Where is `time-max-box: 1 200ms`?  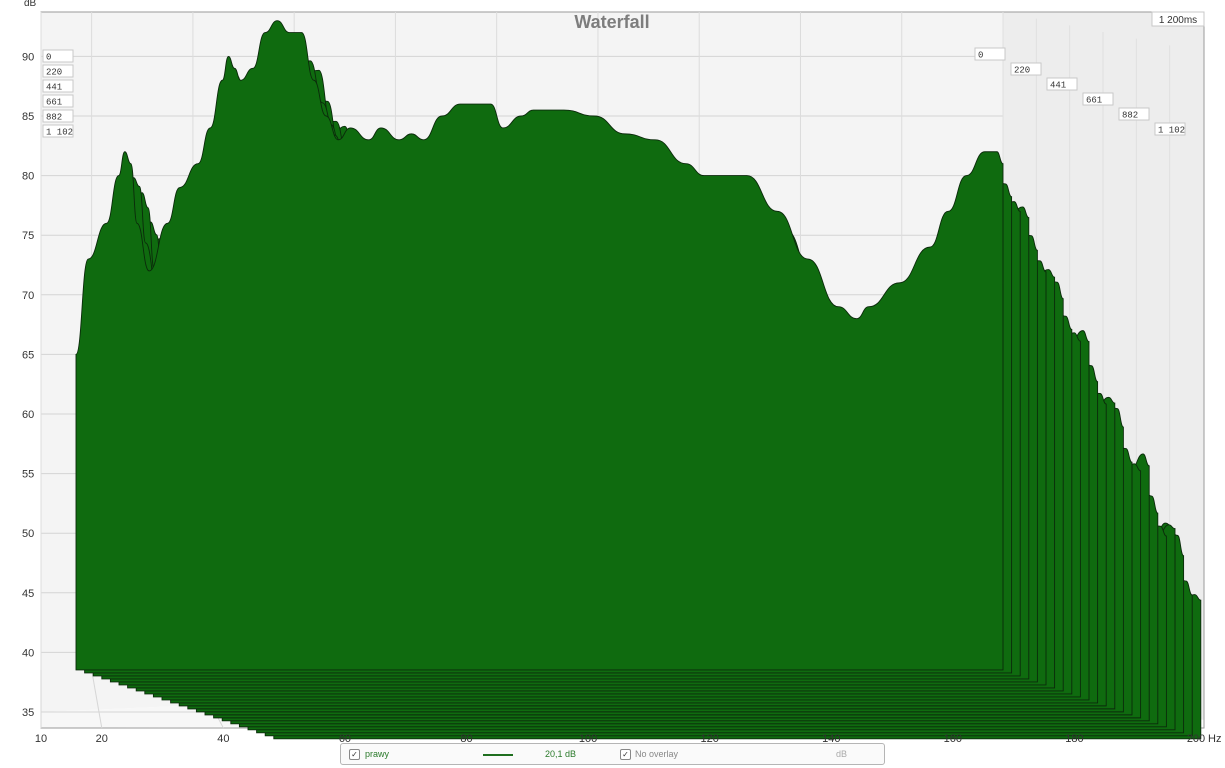
time-max-box: 1 200ms is located at coordinates (1178, 19).